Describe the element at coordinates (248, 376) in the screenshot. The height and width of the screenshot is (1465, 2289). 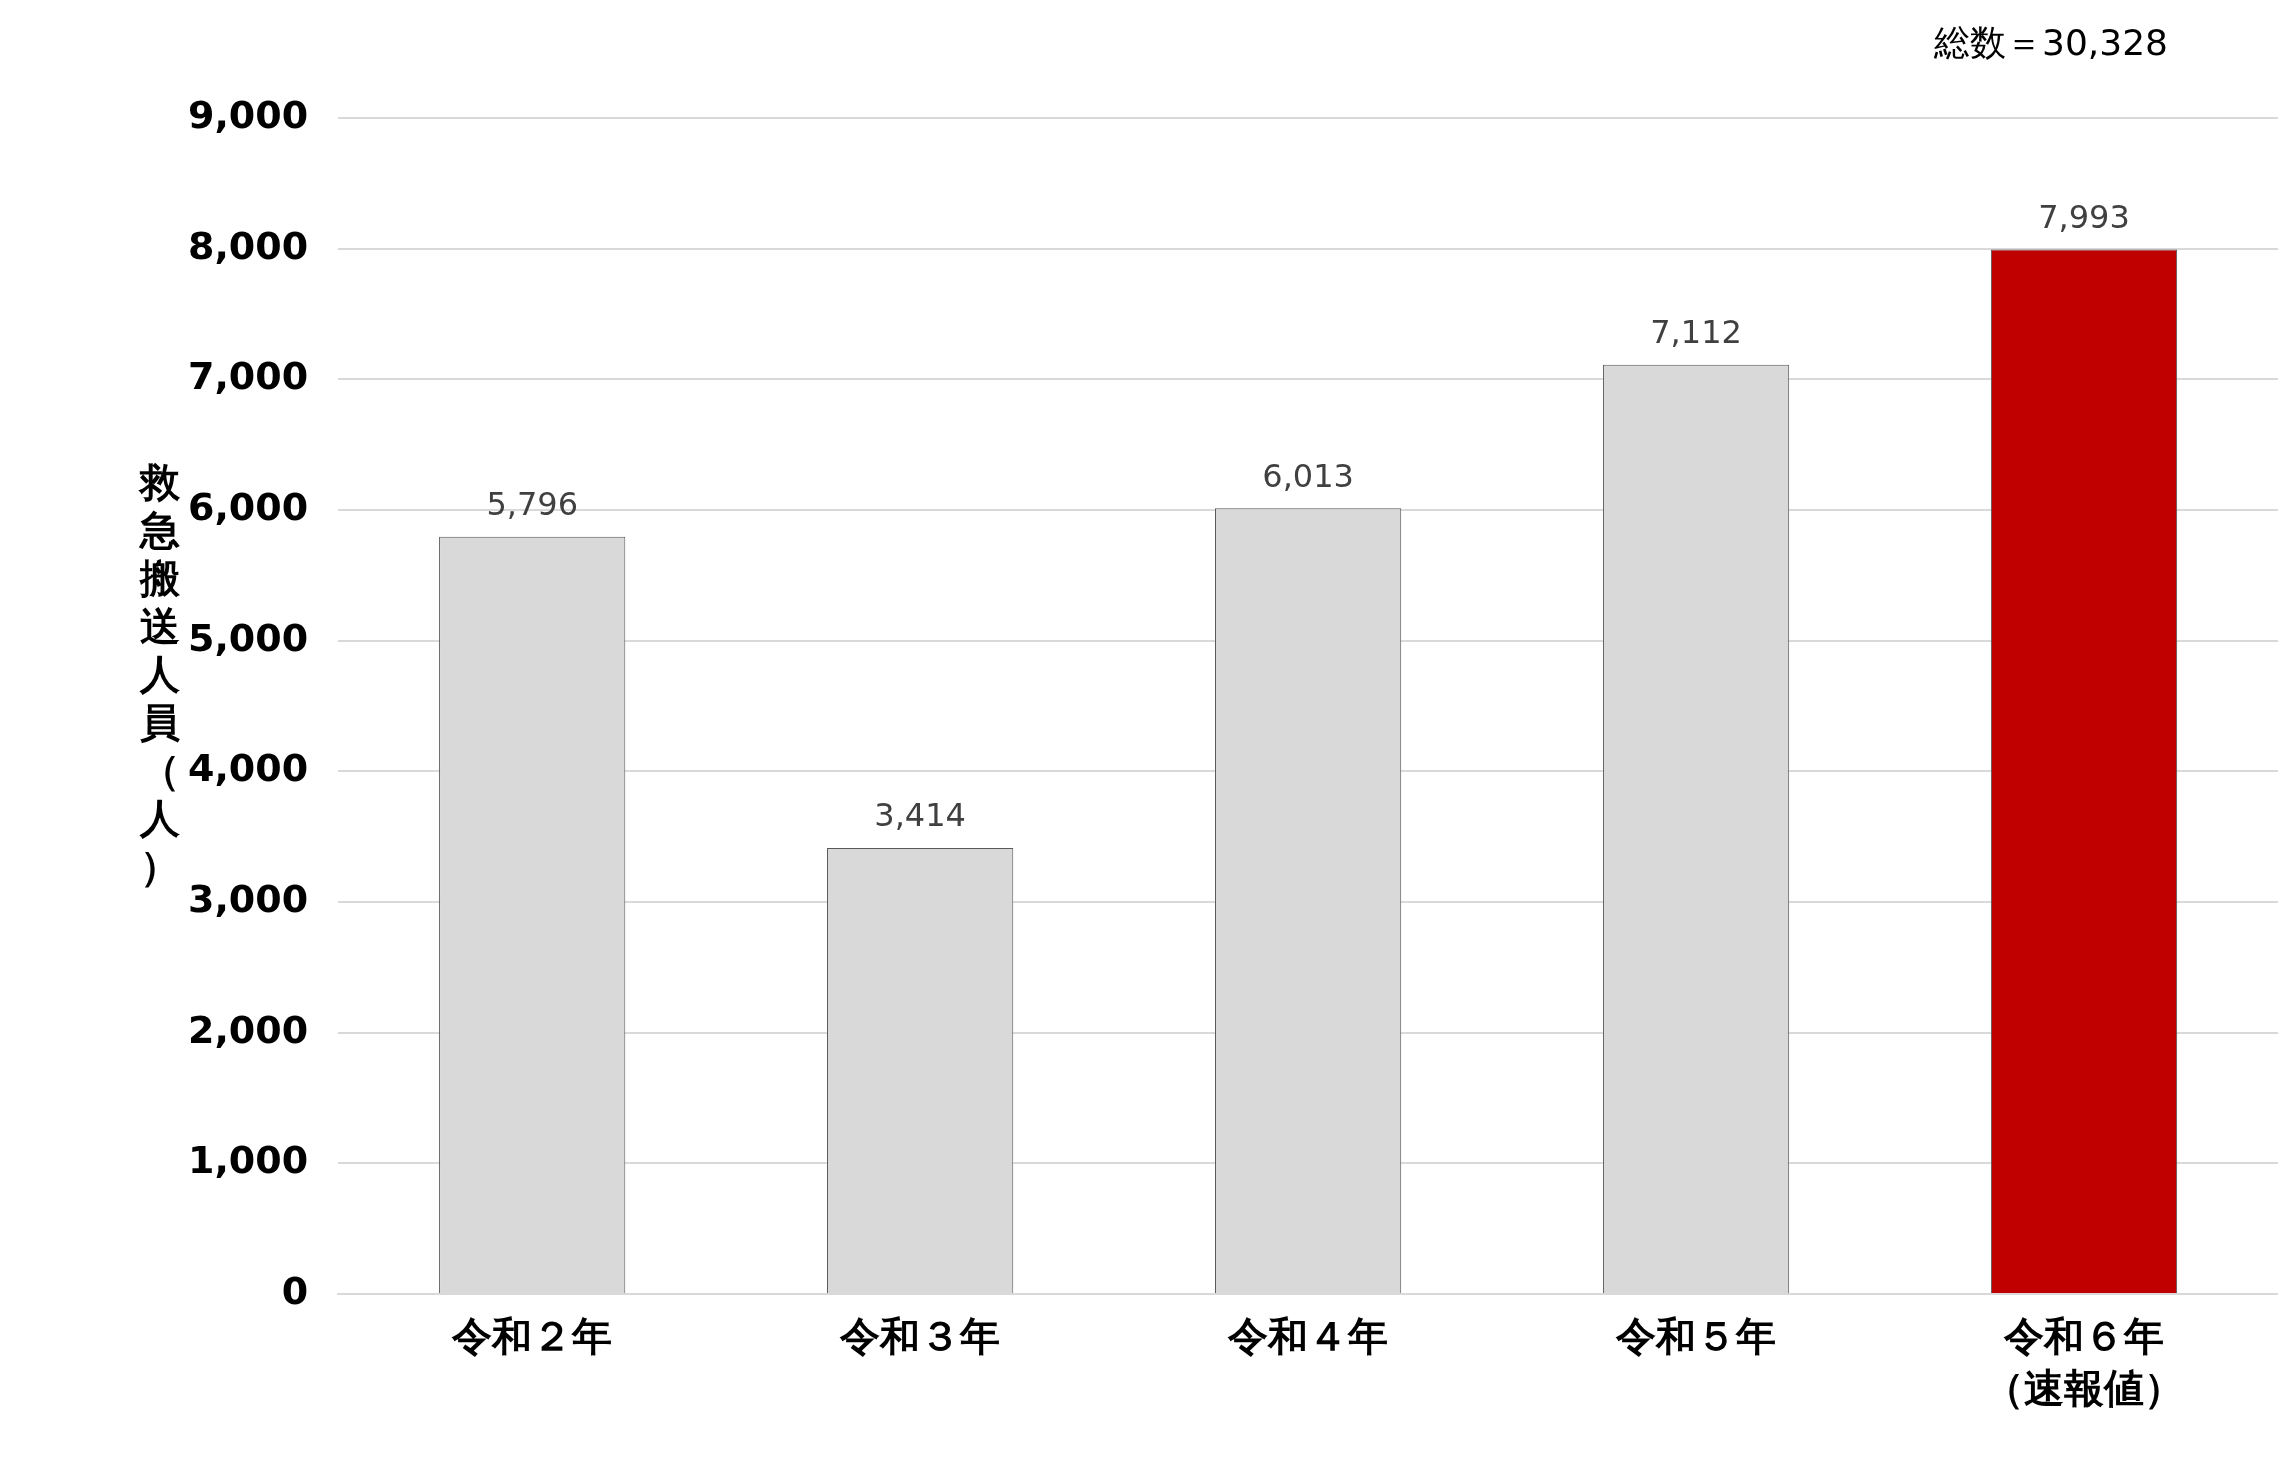
I see `y-tick-label: 7,000` at that location.